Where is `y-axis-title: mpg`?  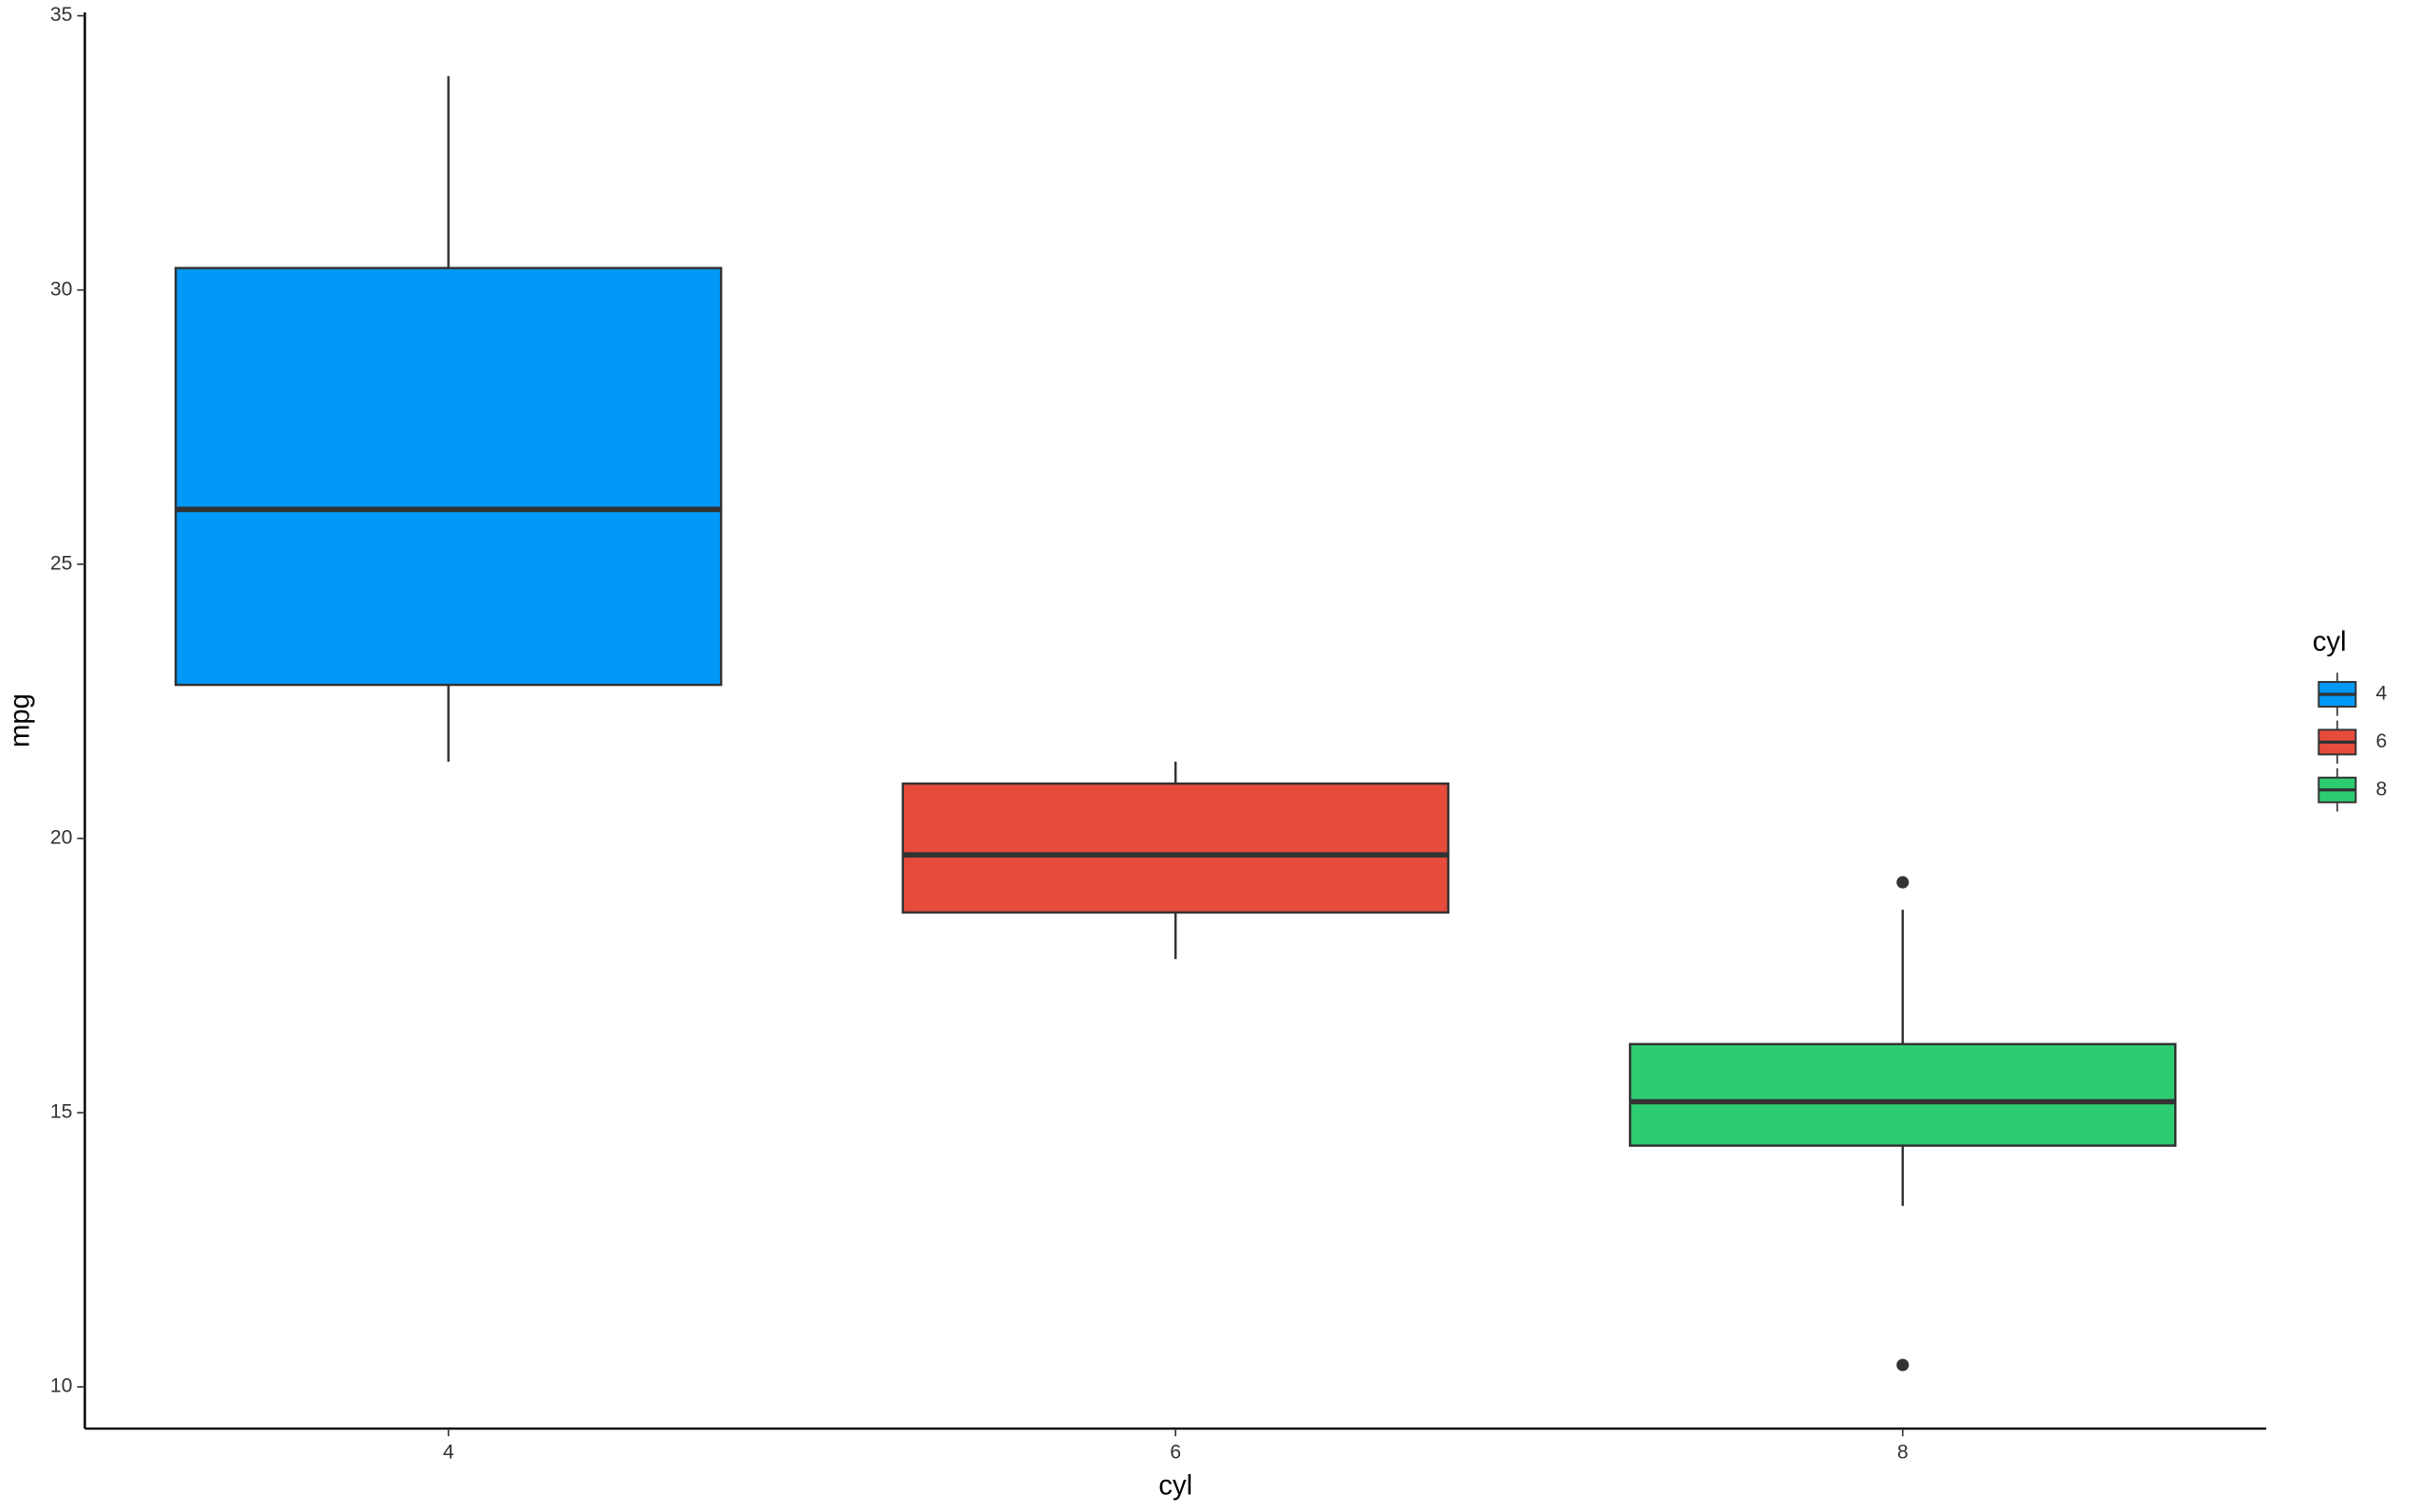
y-axis-title: mpg is located at coordinates (21, 720).